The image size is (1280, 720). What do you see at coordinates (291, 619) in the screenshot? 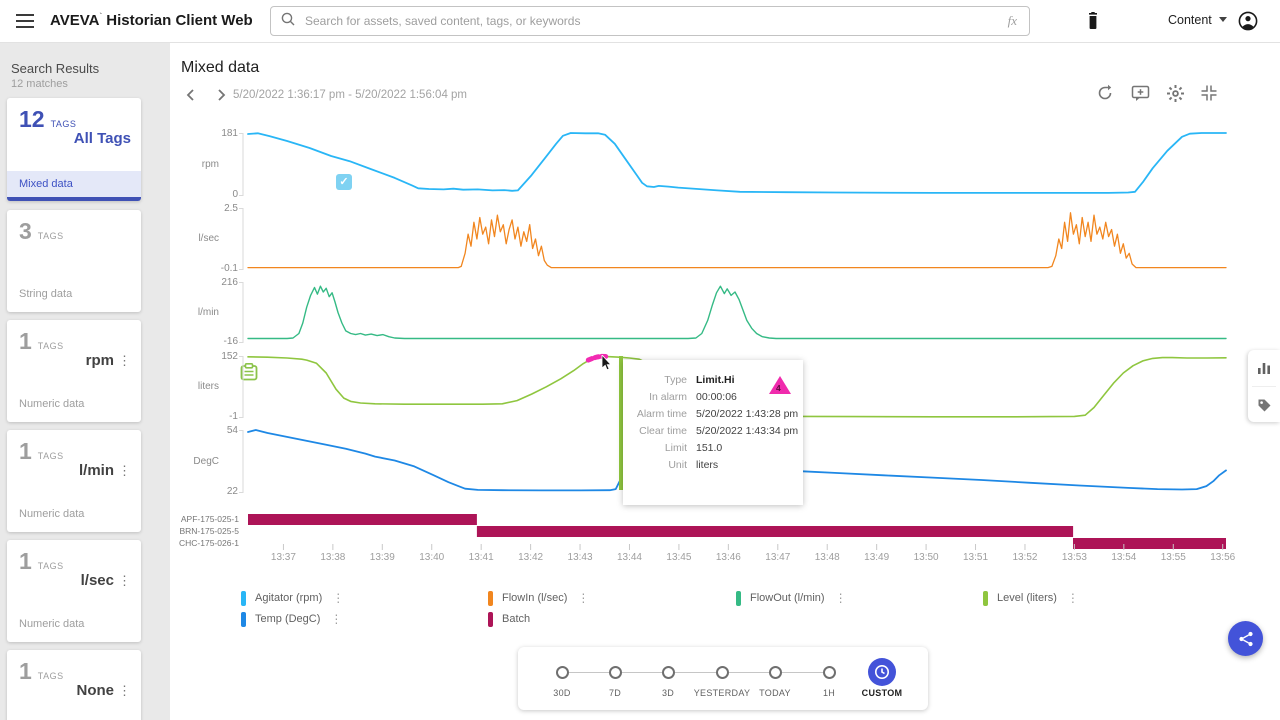
I see `legend-item-temp: Temp (DegC) ⋮` at bounding box center [291, 619].